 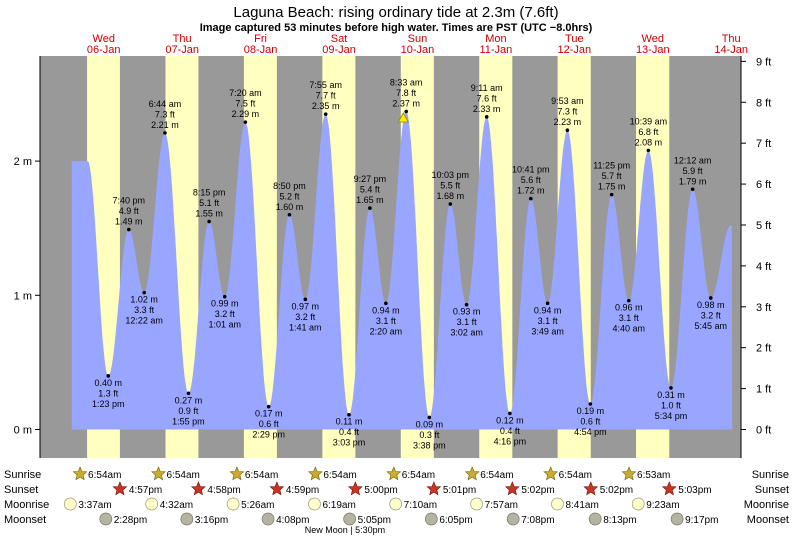 What do you see at coordinates (245, 104) in the screenshot?
I see `tide-extreme-label: 7.5 ft` at bounding box center [245, 104].